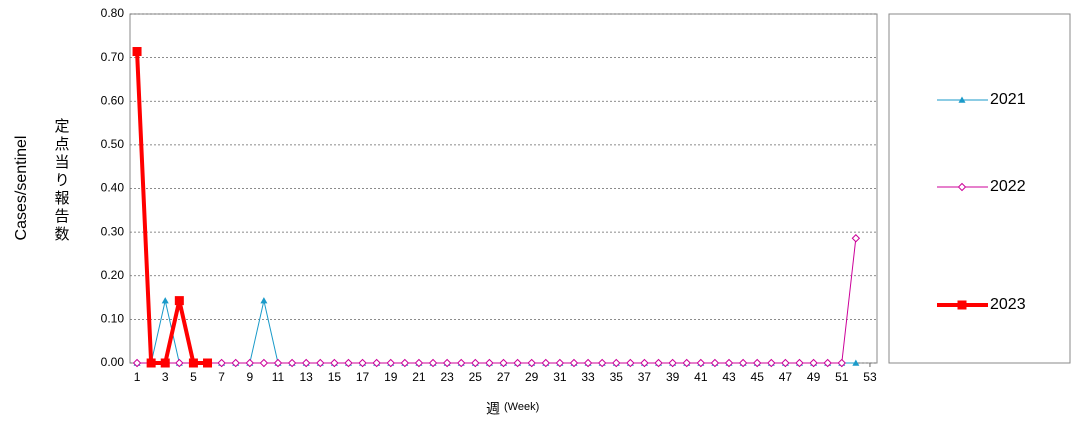 The width and height of the screenshot is (1072, 422). I want to click on legend-box, so click(979, 188).